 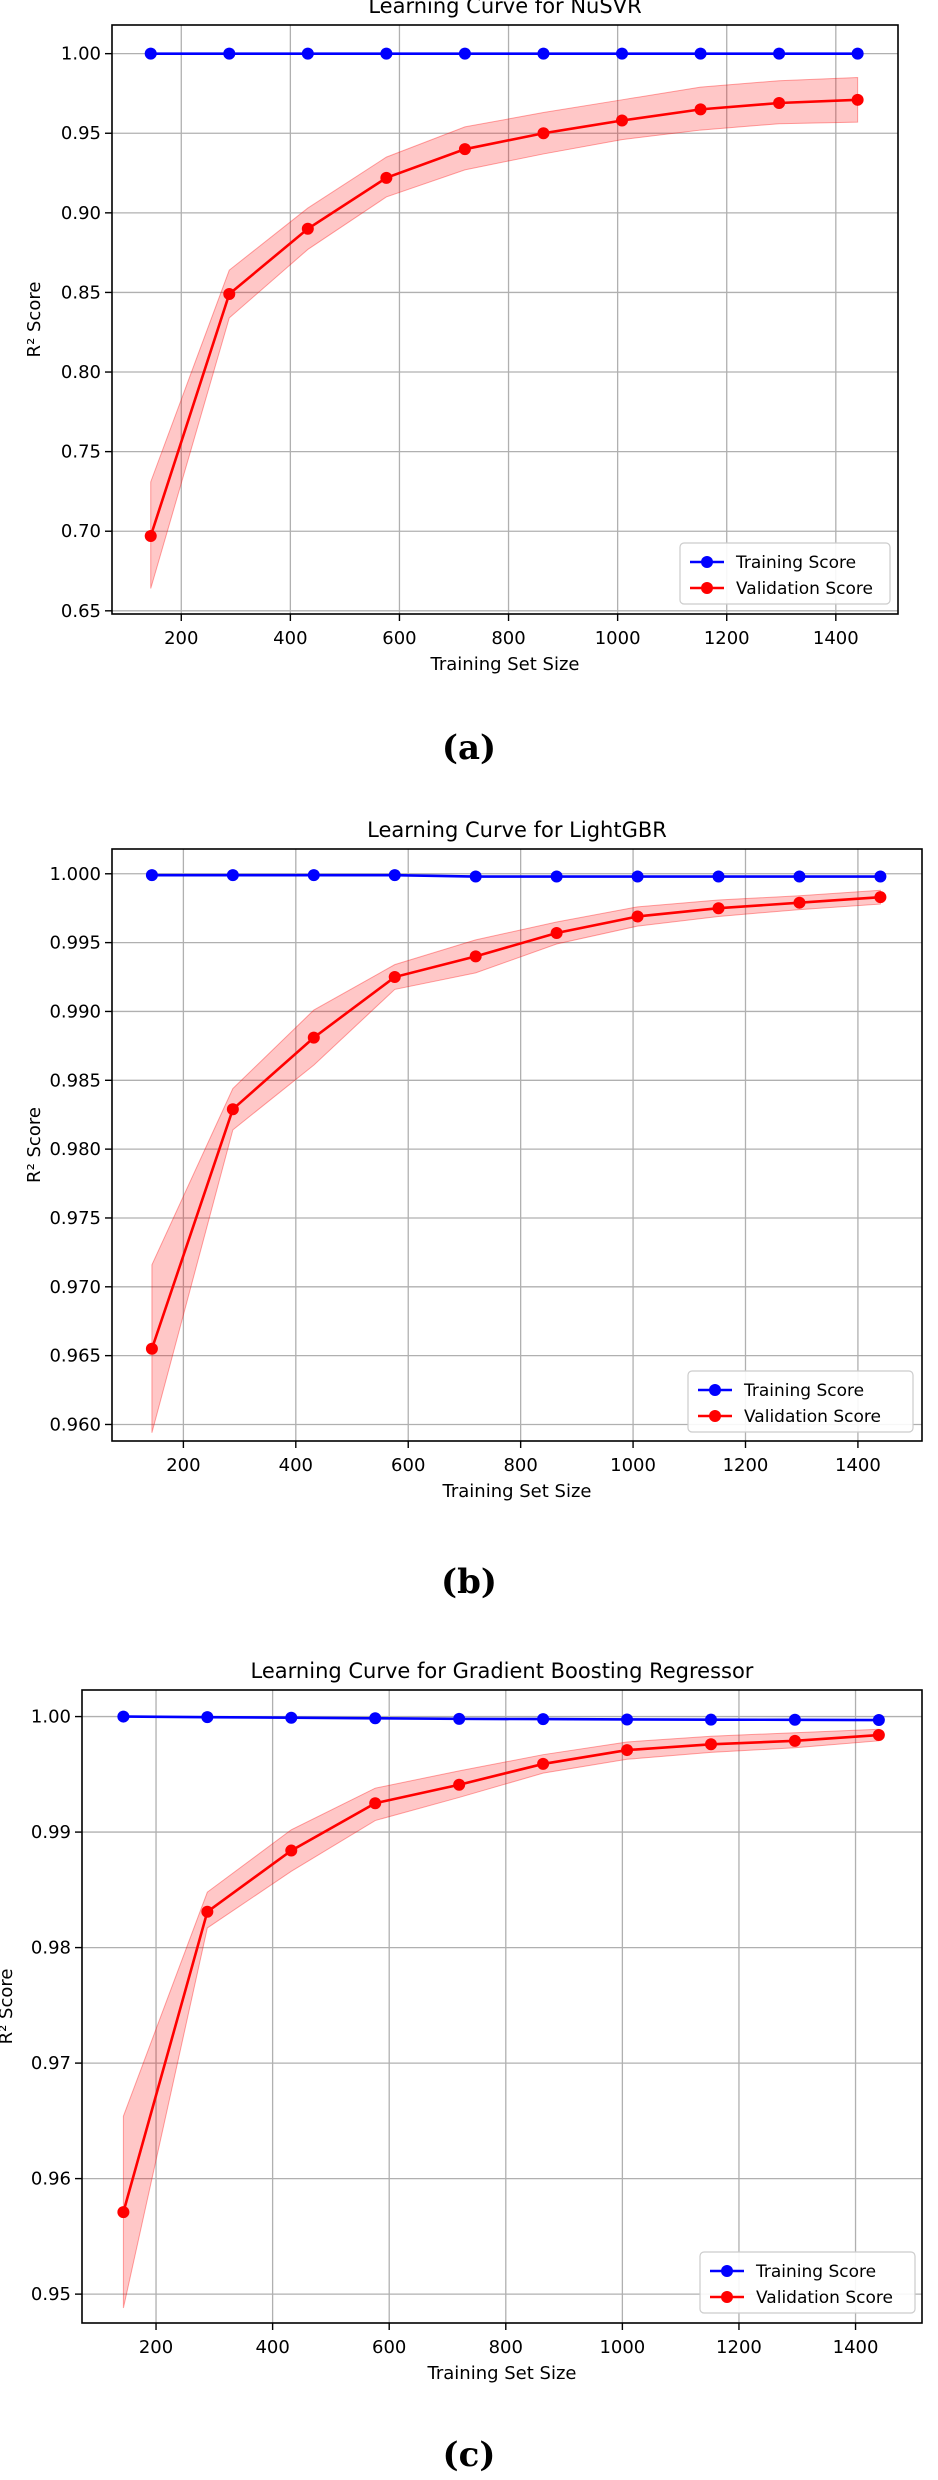 What do you see at coordinates (803, 1391) in the screenshot?
I see `legend-entry-label: Training Score` at bounding box center [803, 1391].